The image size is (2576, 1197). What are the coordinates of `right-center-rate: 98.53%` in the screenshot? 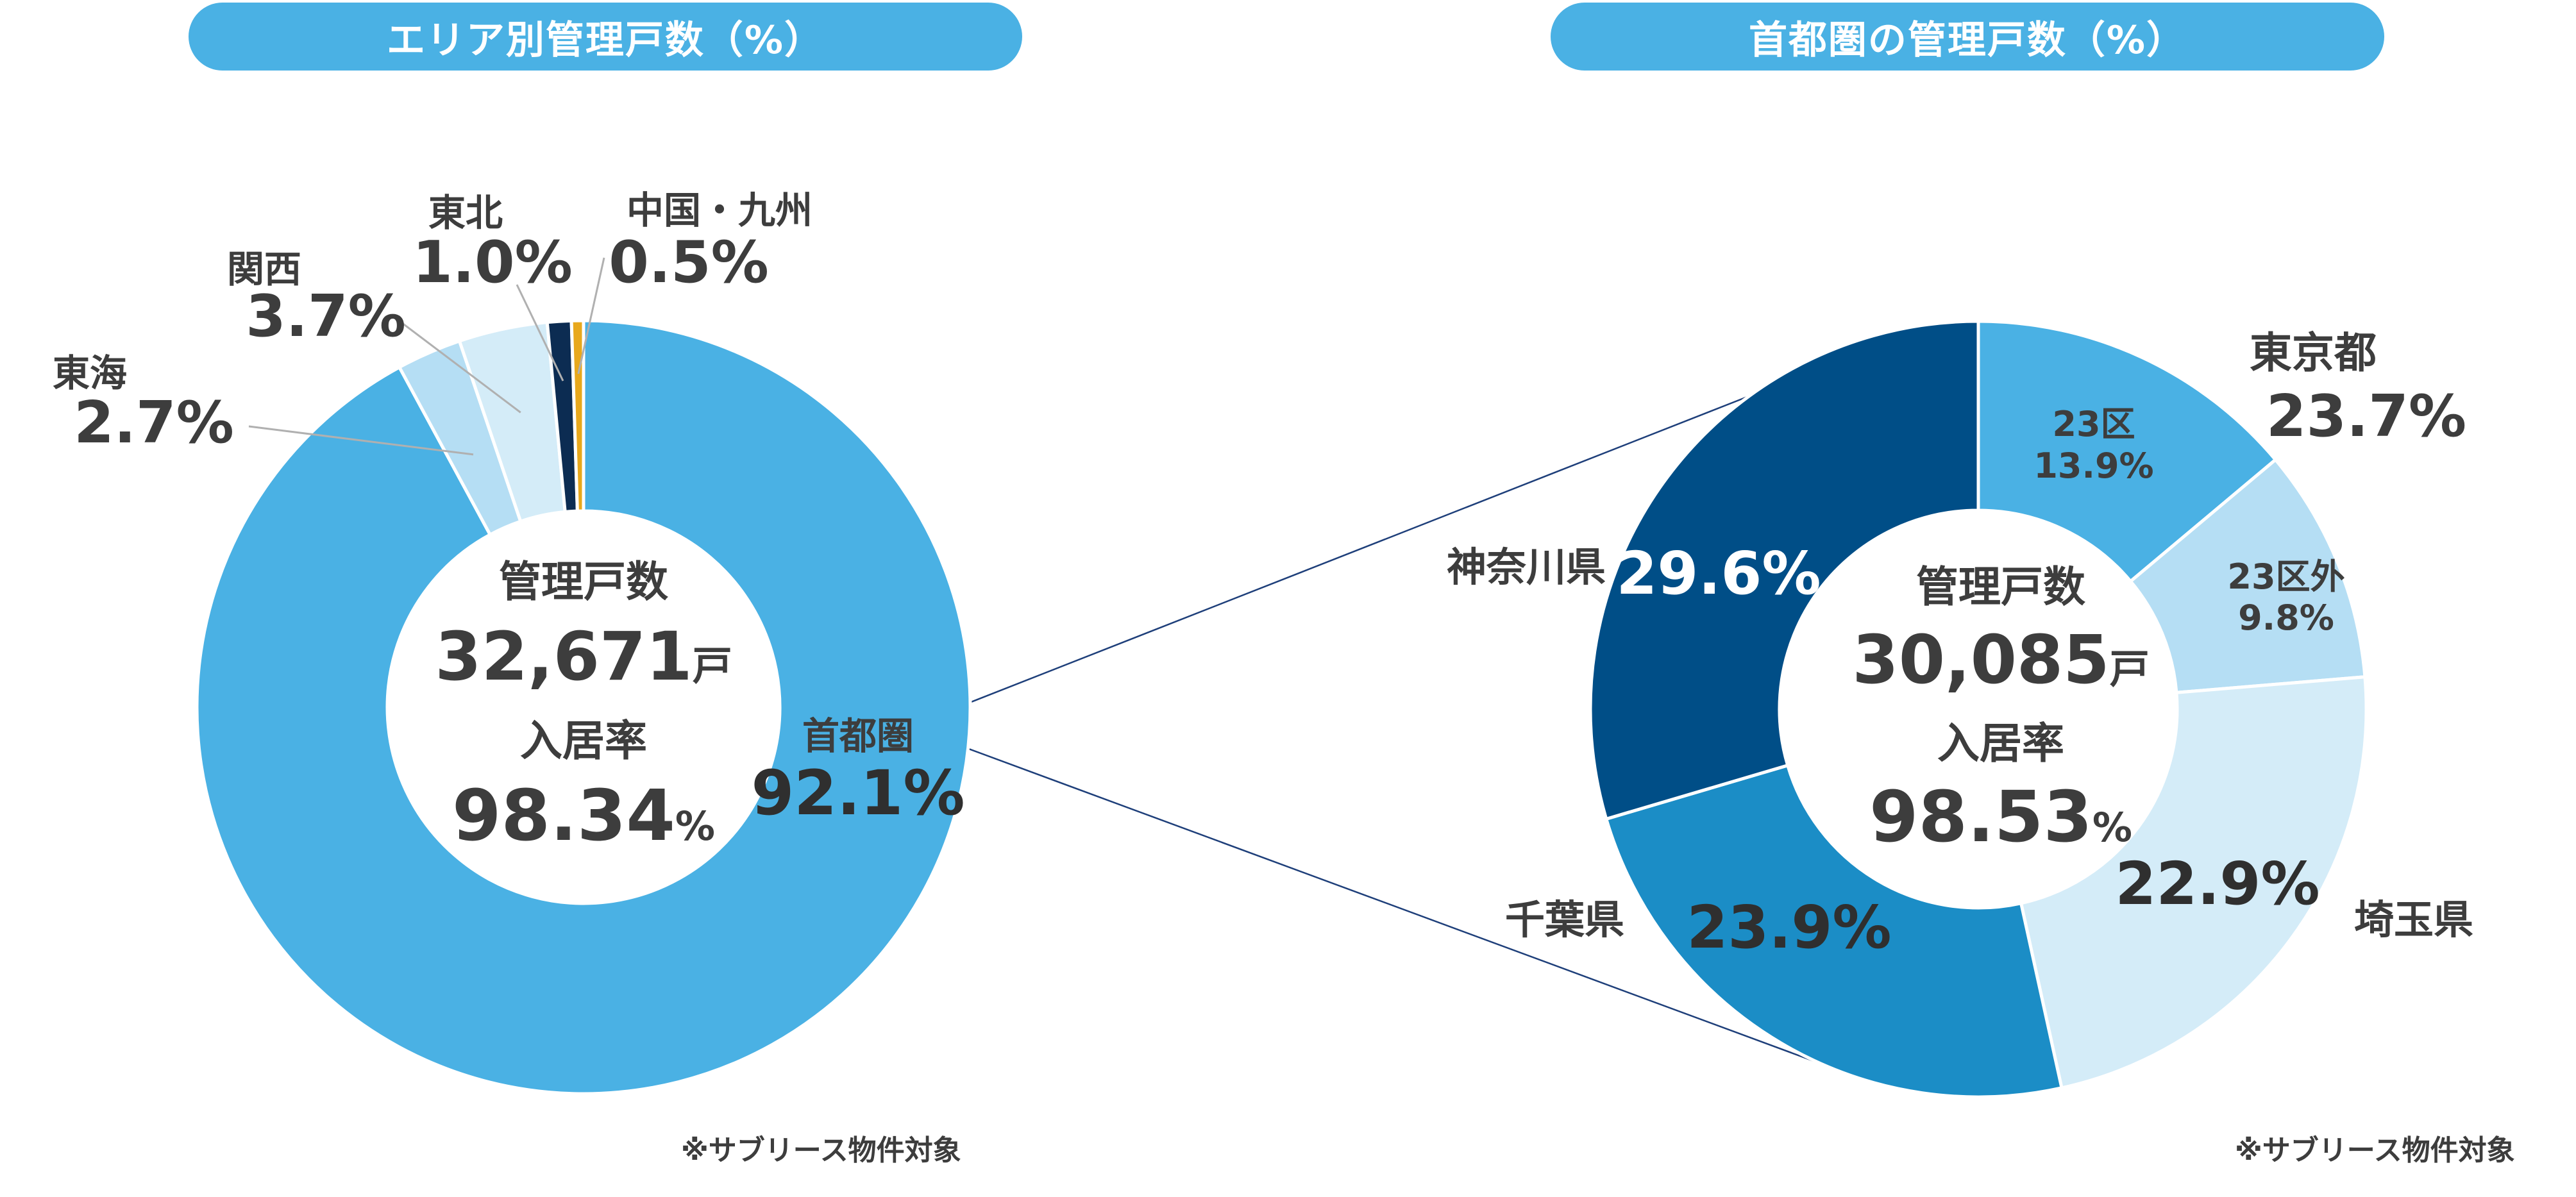 It's located at (2000, 817).